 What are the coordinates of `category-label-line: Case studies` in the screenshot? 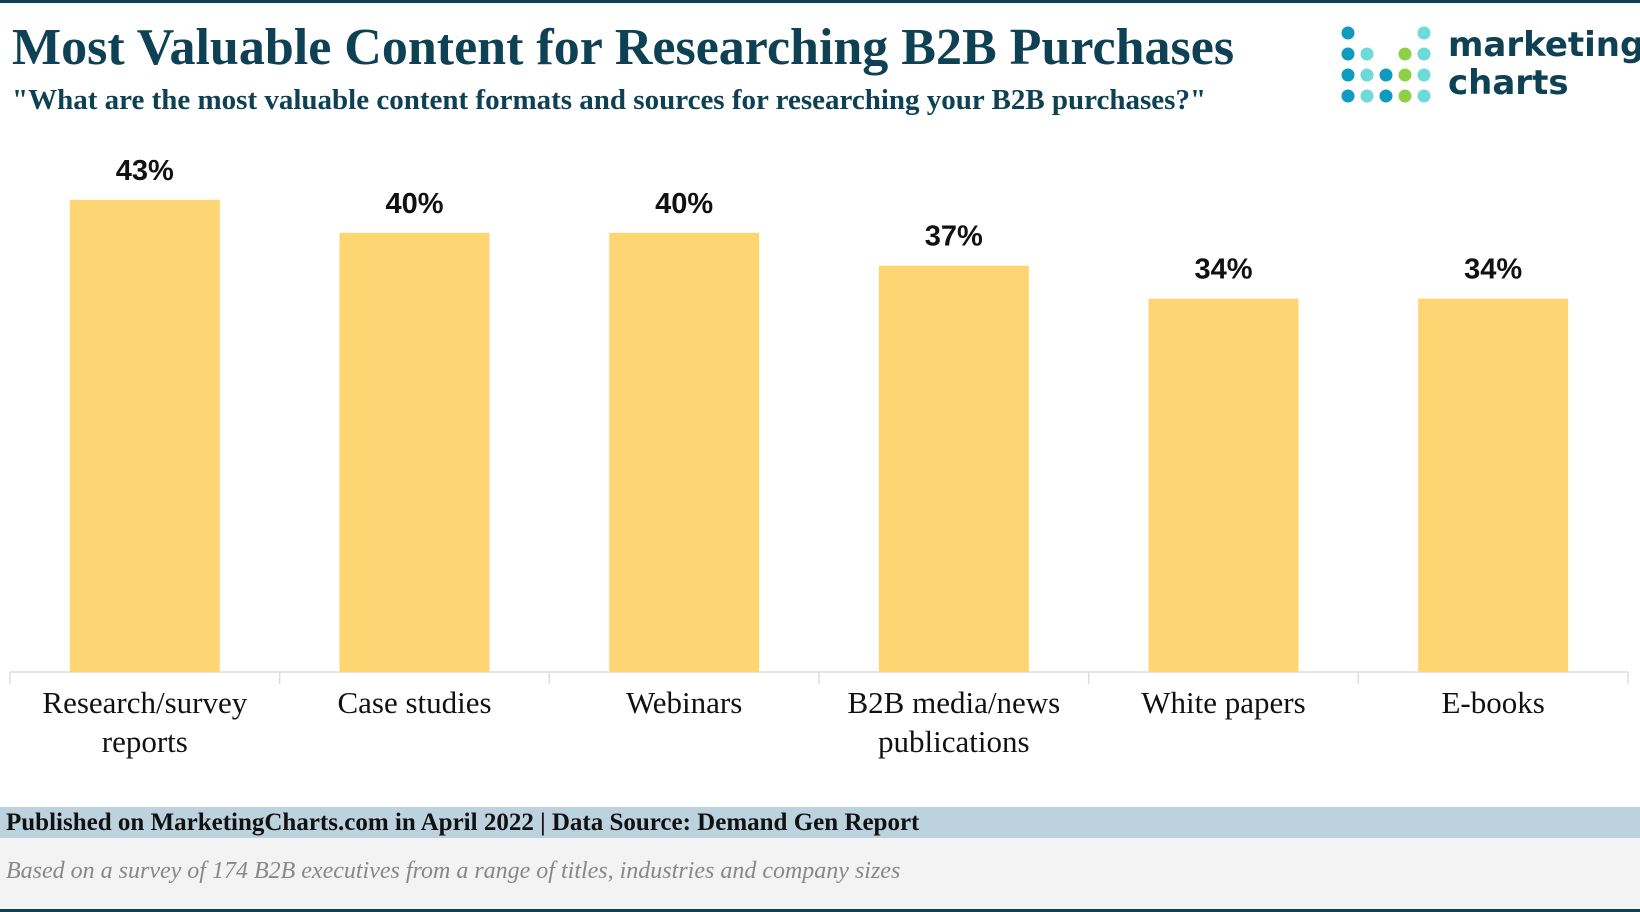 It's located at (414, 702).